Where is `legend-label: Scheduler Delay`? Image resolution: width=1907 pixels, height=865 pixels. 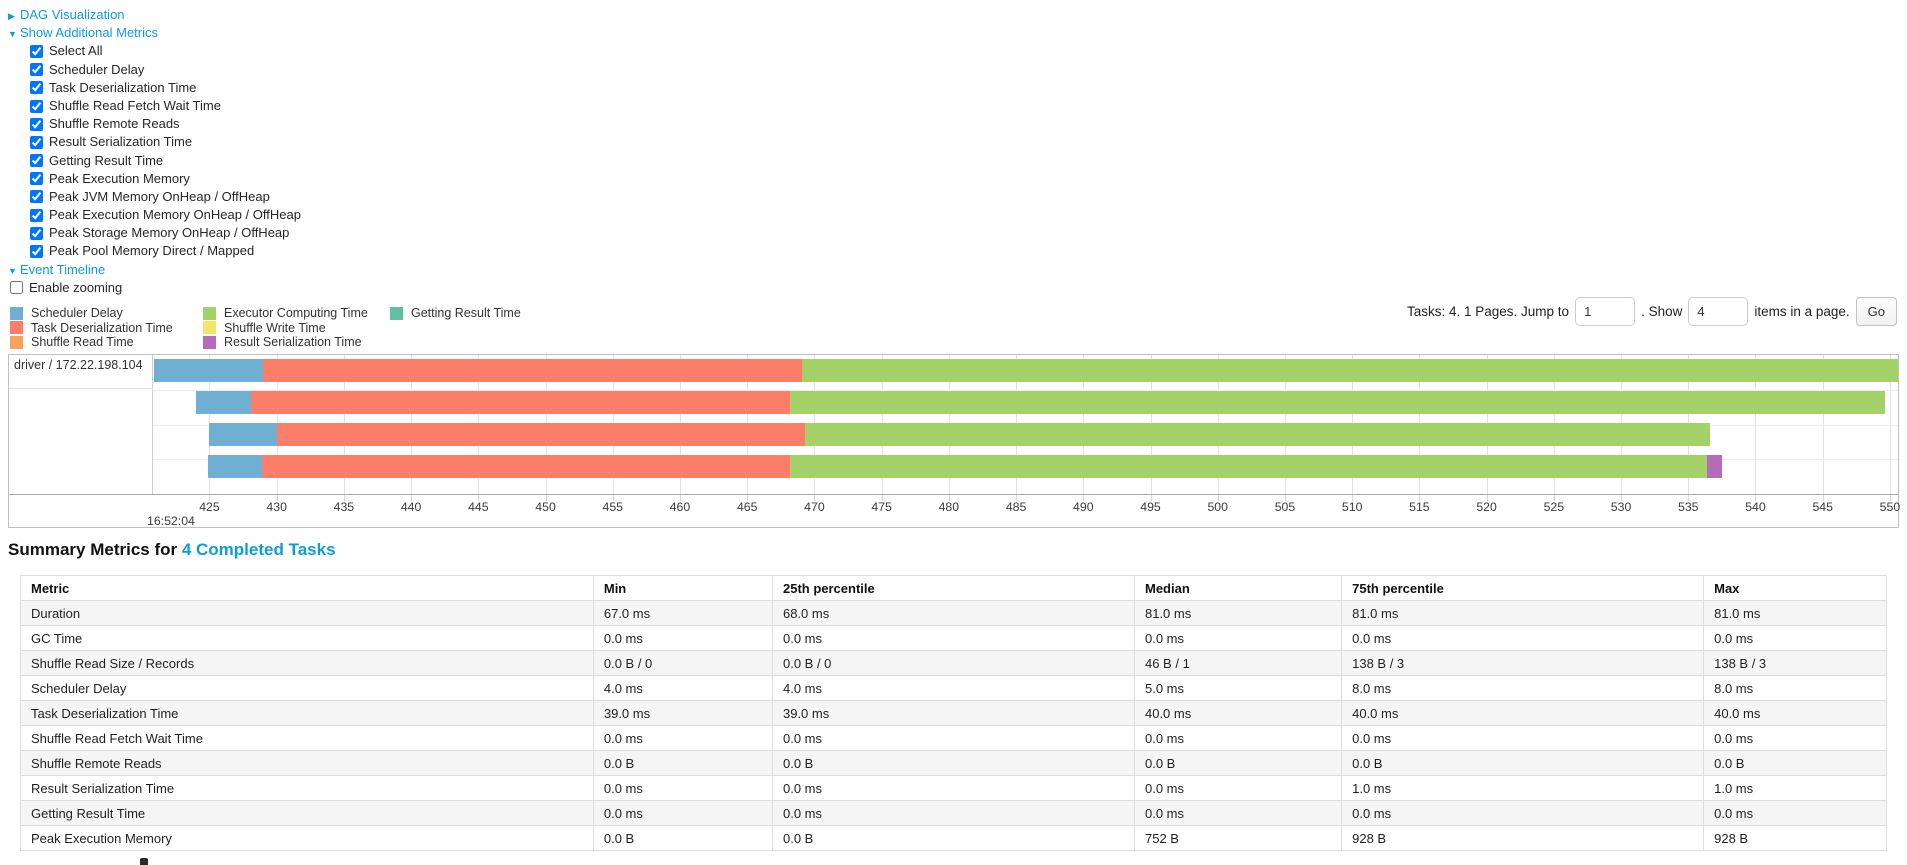 legend-label: Scheduler Delay is located at coordinates (77, 313).